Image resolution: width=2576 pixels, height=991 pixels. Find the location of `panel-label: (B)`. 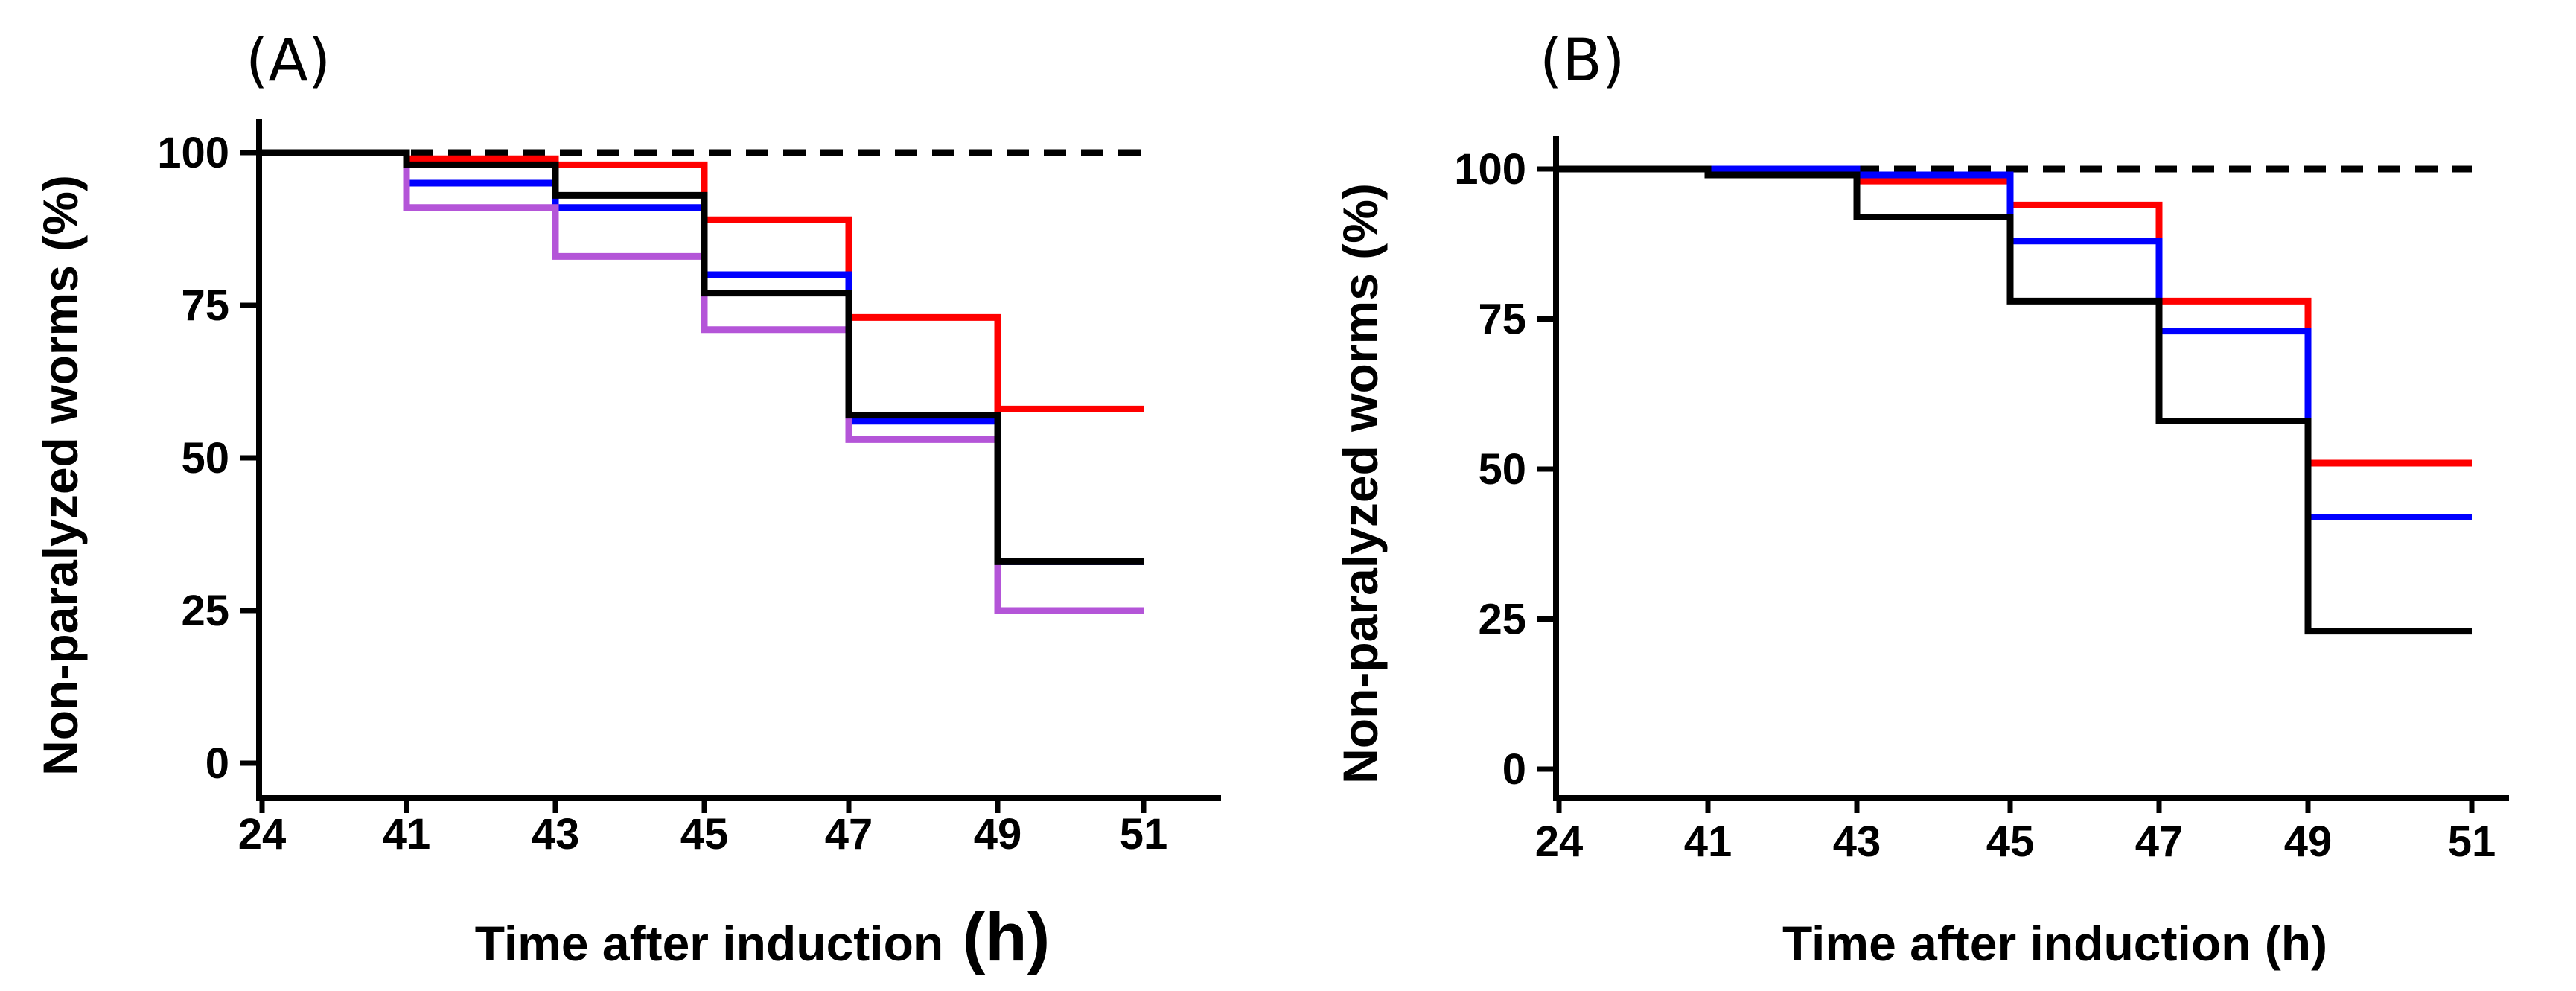

panel-label: (B) is located at coordinates (1582, 62).